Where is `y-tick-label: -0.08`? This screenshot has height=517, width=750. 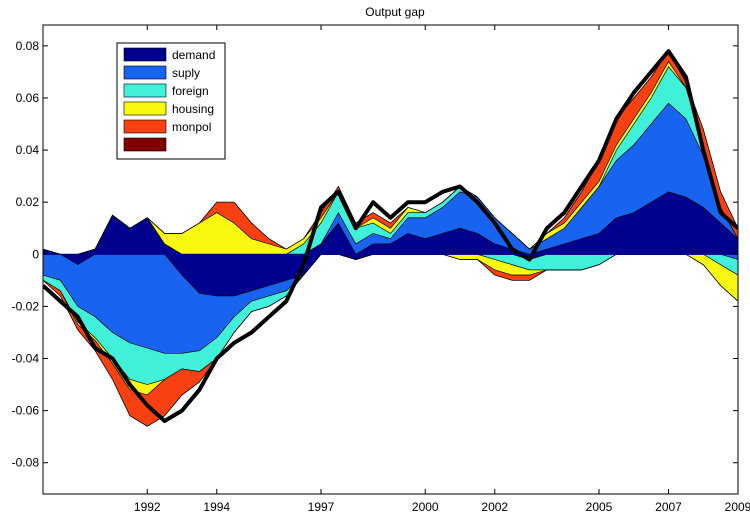 y-tick-label: -0.08 is located at coordinates (26, 463).